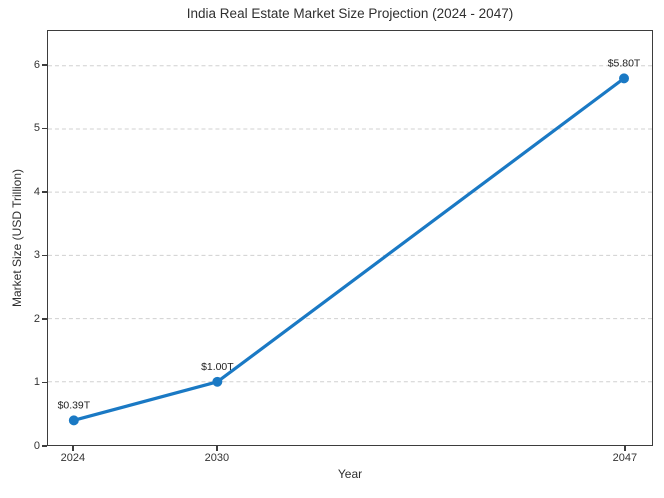  Describe the element at coordinates (350, 474) in the screenshot. I see `x-axis-label: Year` at that location.